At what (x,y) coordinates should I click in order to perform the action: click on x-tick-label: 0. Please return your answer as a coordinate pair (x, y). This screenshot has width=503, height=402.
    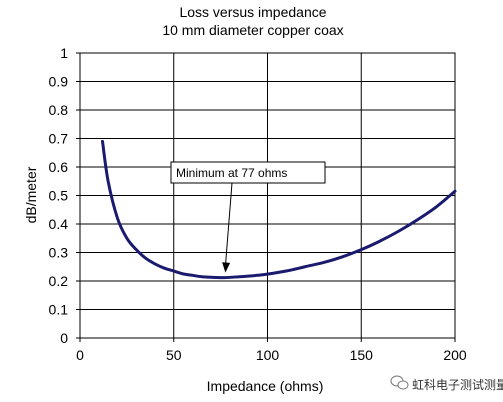
    Looking at the image, I should click on (80, 355).